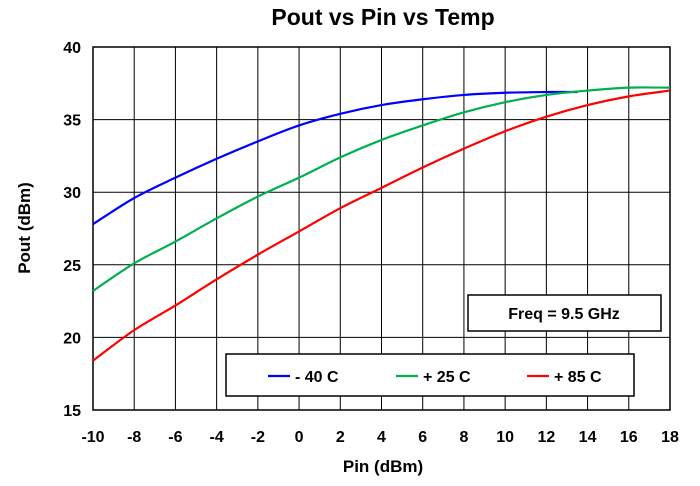  What do you see at coordinates (72, 338) in the screenshot?
I see `y-tick-label: 20` at bounding box center [72, 338].